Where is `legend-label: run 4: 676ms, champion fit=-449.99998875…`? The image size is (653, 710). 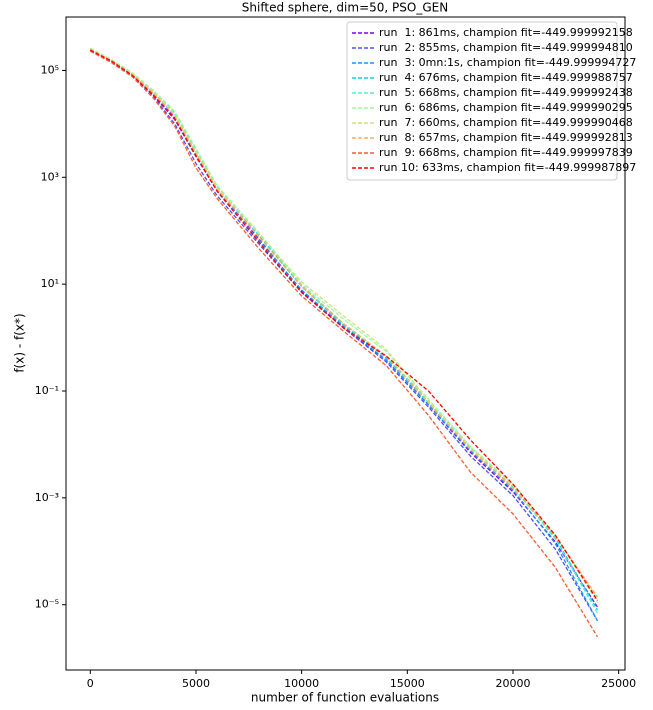 legend-label: run 4: 676ms, champion fit=-449.99998875… is located at coordinates (506, 77).